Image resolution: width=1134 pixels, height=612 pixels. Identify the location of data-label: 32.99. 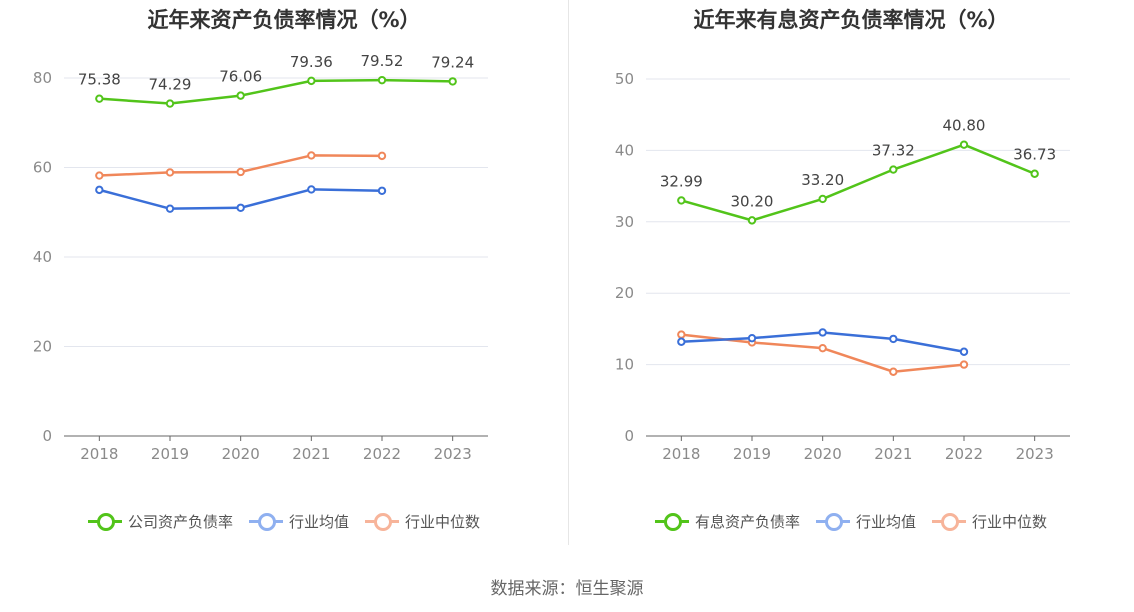
(681, 181).